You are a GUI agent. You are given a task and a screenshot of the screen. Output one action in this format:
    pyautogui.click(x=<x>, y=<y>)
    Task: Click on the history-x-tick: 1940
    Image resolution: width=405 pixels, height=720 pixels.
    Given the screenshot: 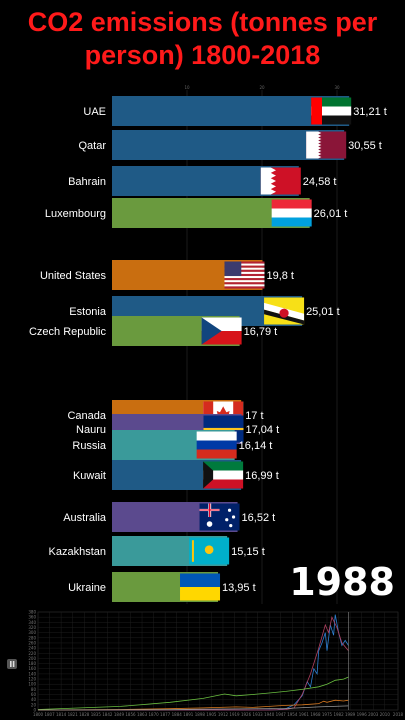 What is the action you would take?
    pyautogui.click(x=269, y=714)
    